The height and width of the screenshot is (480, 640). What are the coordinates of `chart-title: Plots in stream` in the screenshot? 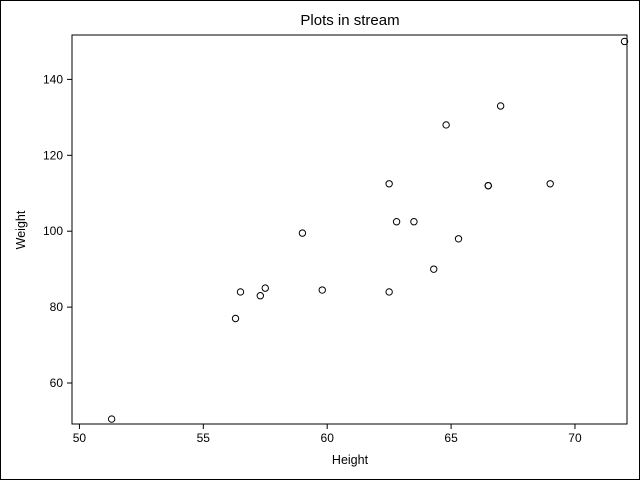 It's located at (349, 20).